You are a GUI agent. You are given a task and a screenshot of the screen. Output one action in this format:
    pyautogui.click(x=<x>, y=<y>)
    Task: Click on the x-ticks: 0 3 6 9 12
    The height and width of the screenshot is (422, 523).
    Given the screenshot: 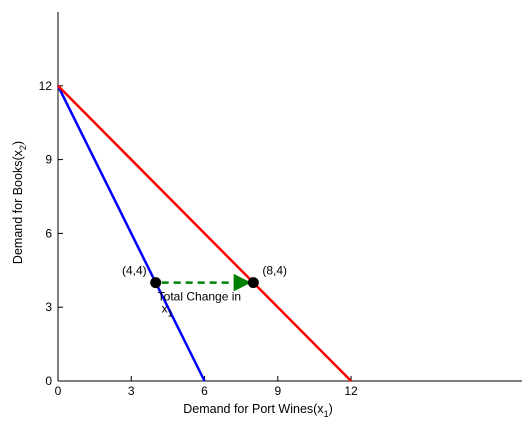 What is the action you would take?
    pyautogui.click(x=206, y=387)
    